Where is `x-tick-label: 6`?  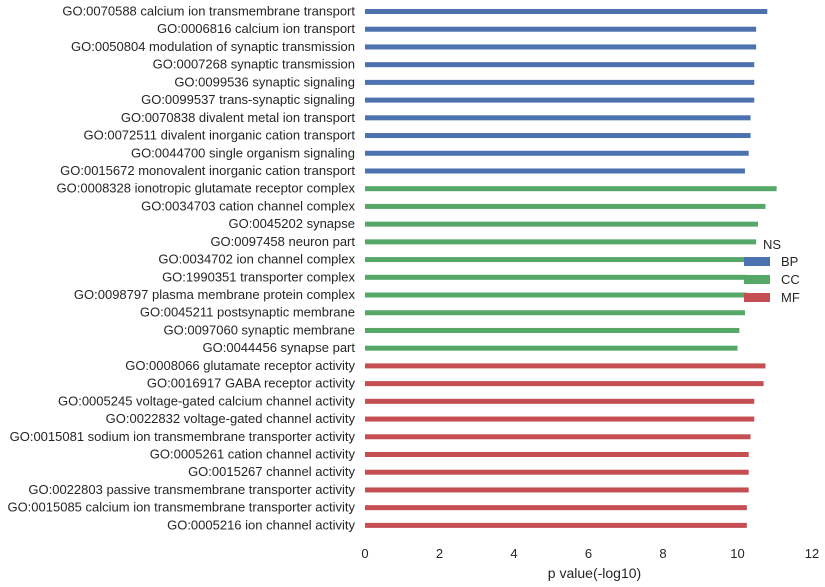 x-tick-label: 6 is located at coordinates (588, 553).